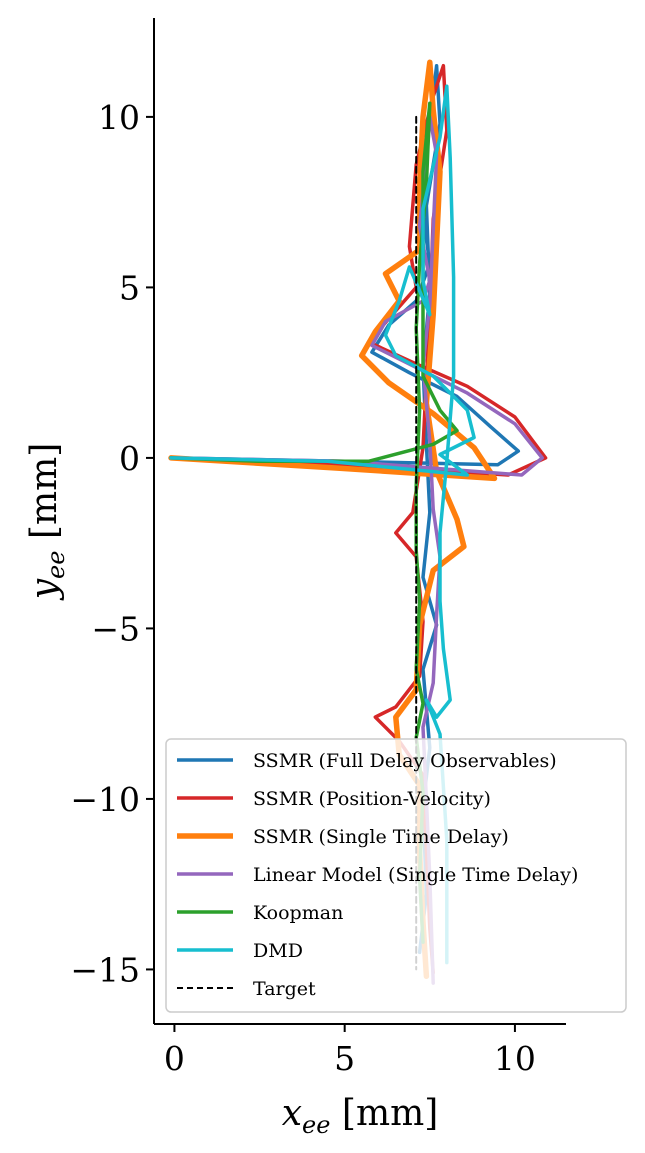  Describe the element at coordinates (174, 1058) in the screenshot. I see `x-tick-label: 0` at that location.